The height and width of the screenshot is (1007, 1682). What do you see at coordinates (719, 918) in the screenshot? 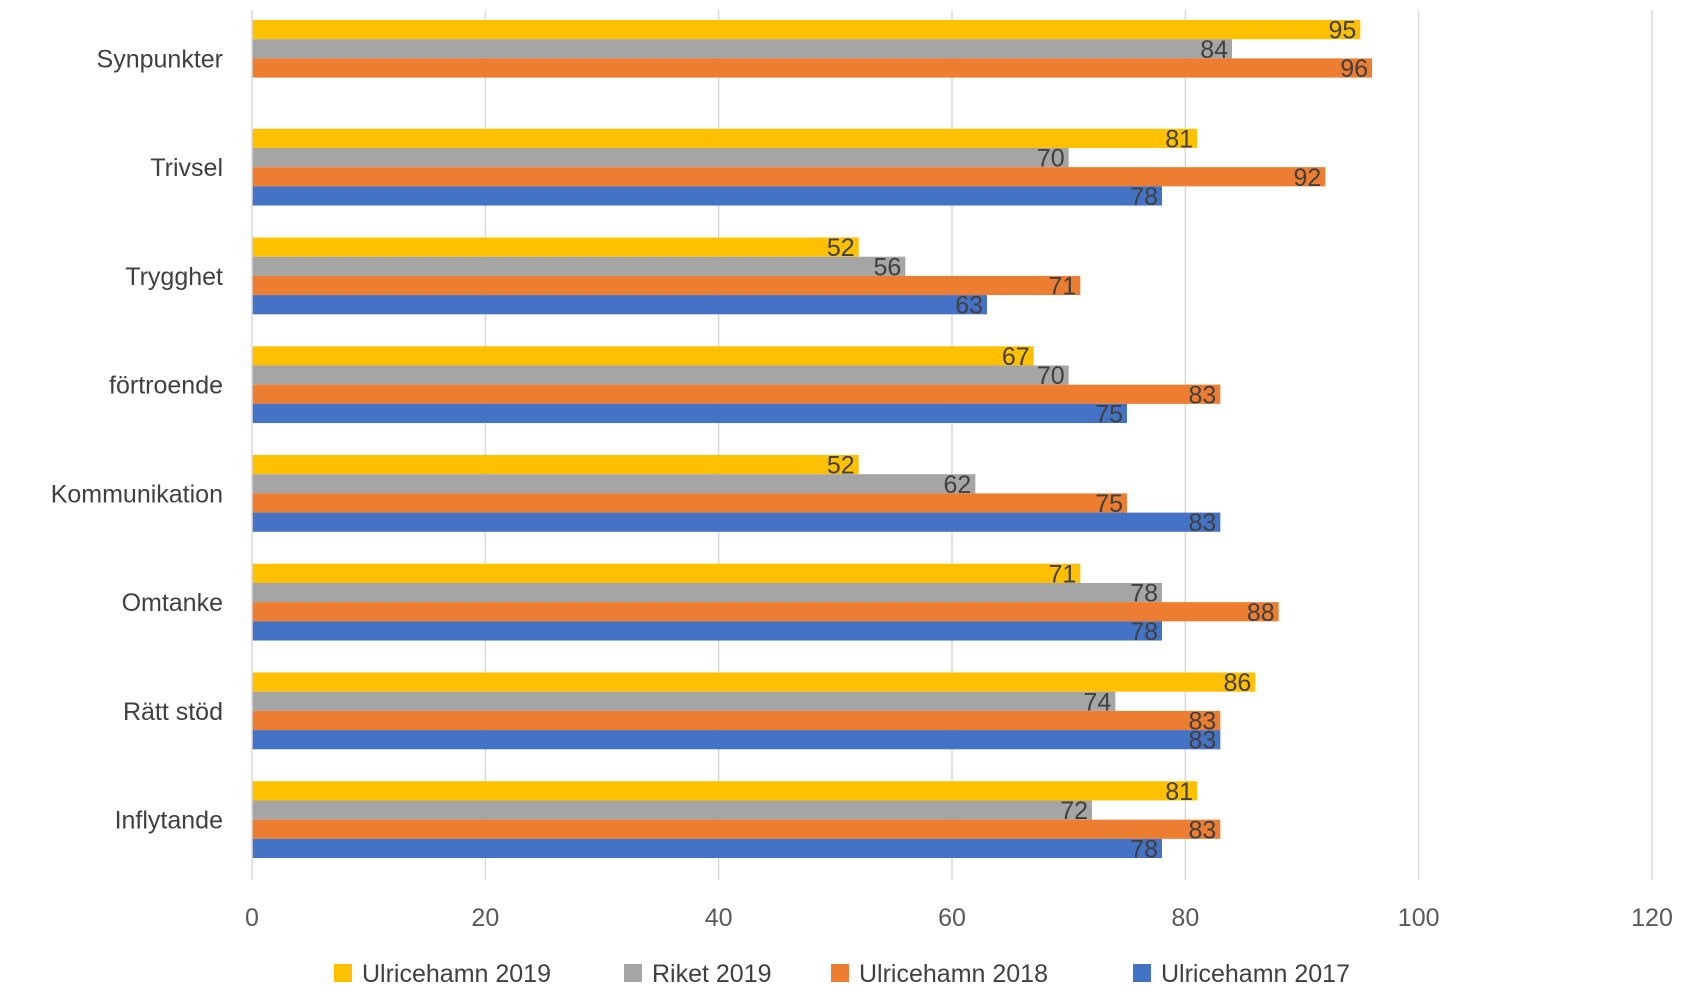
I see `x-tick-label: 40` at bounding box center [719, 918].